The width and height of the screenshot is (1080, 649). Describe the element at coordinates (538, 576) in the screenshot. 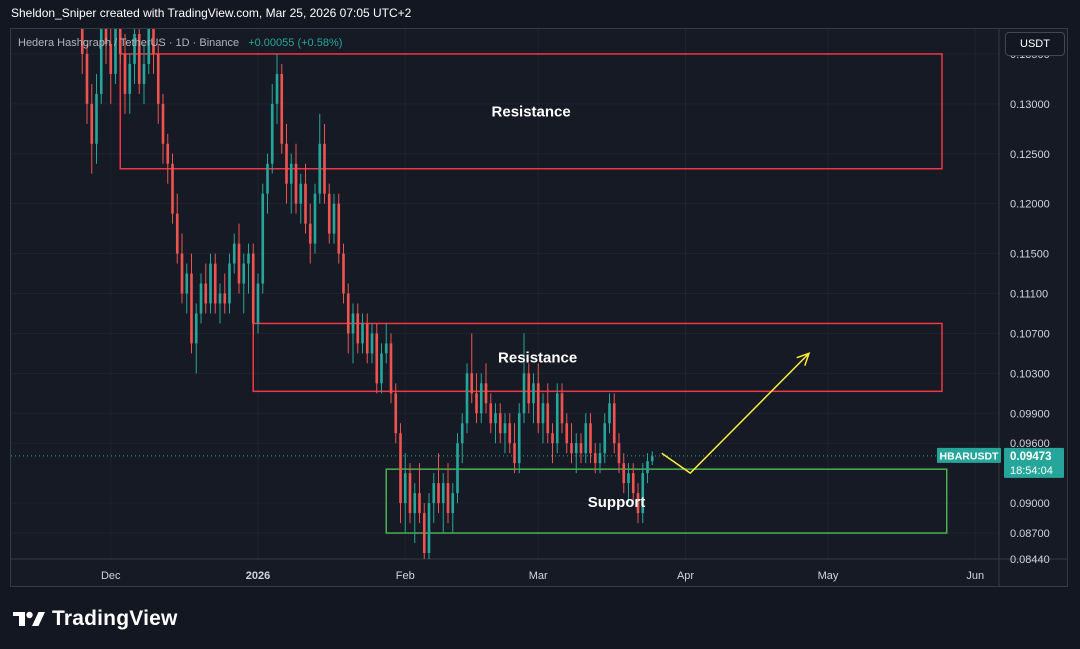

I see `time-tick-label: Mar` at that location.